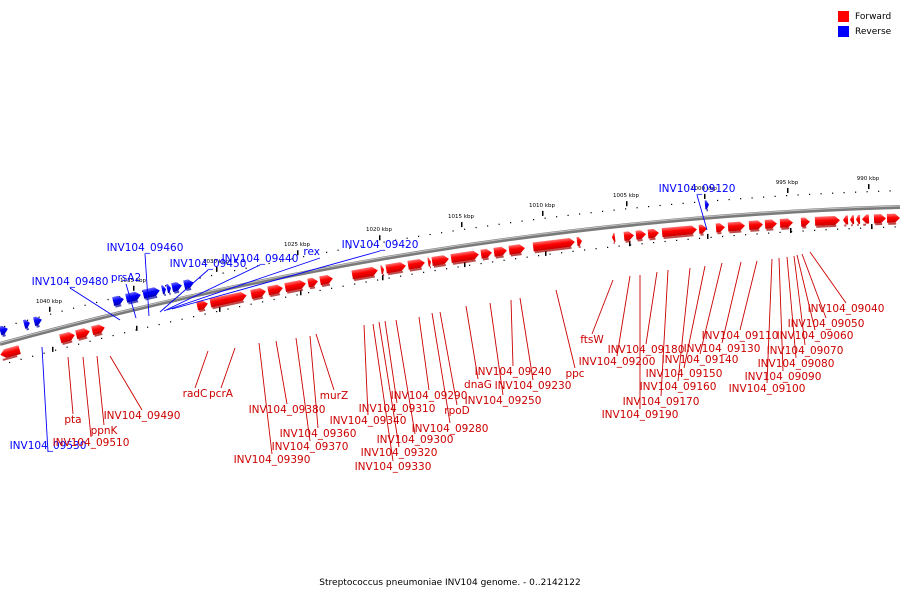 Image resolution: width=900 pixels, height=600 pixels. Describe the element at coordinates (272, 460) in the screenshot. I see `gene-label-inv104-09390: INV104_09390` at that location.